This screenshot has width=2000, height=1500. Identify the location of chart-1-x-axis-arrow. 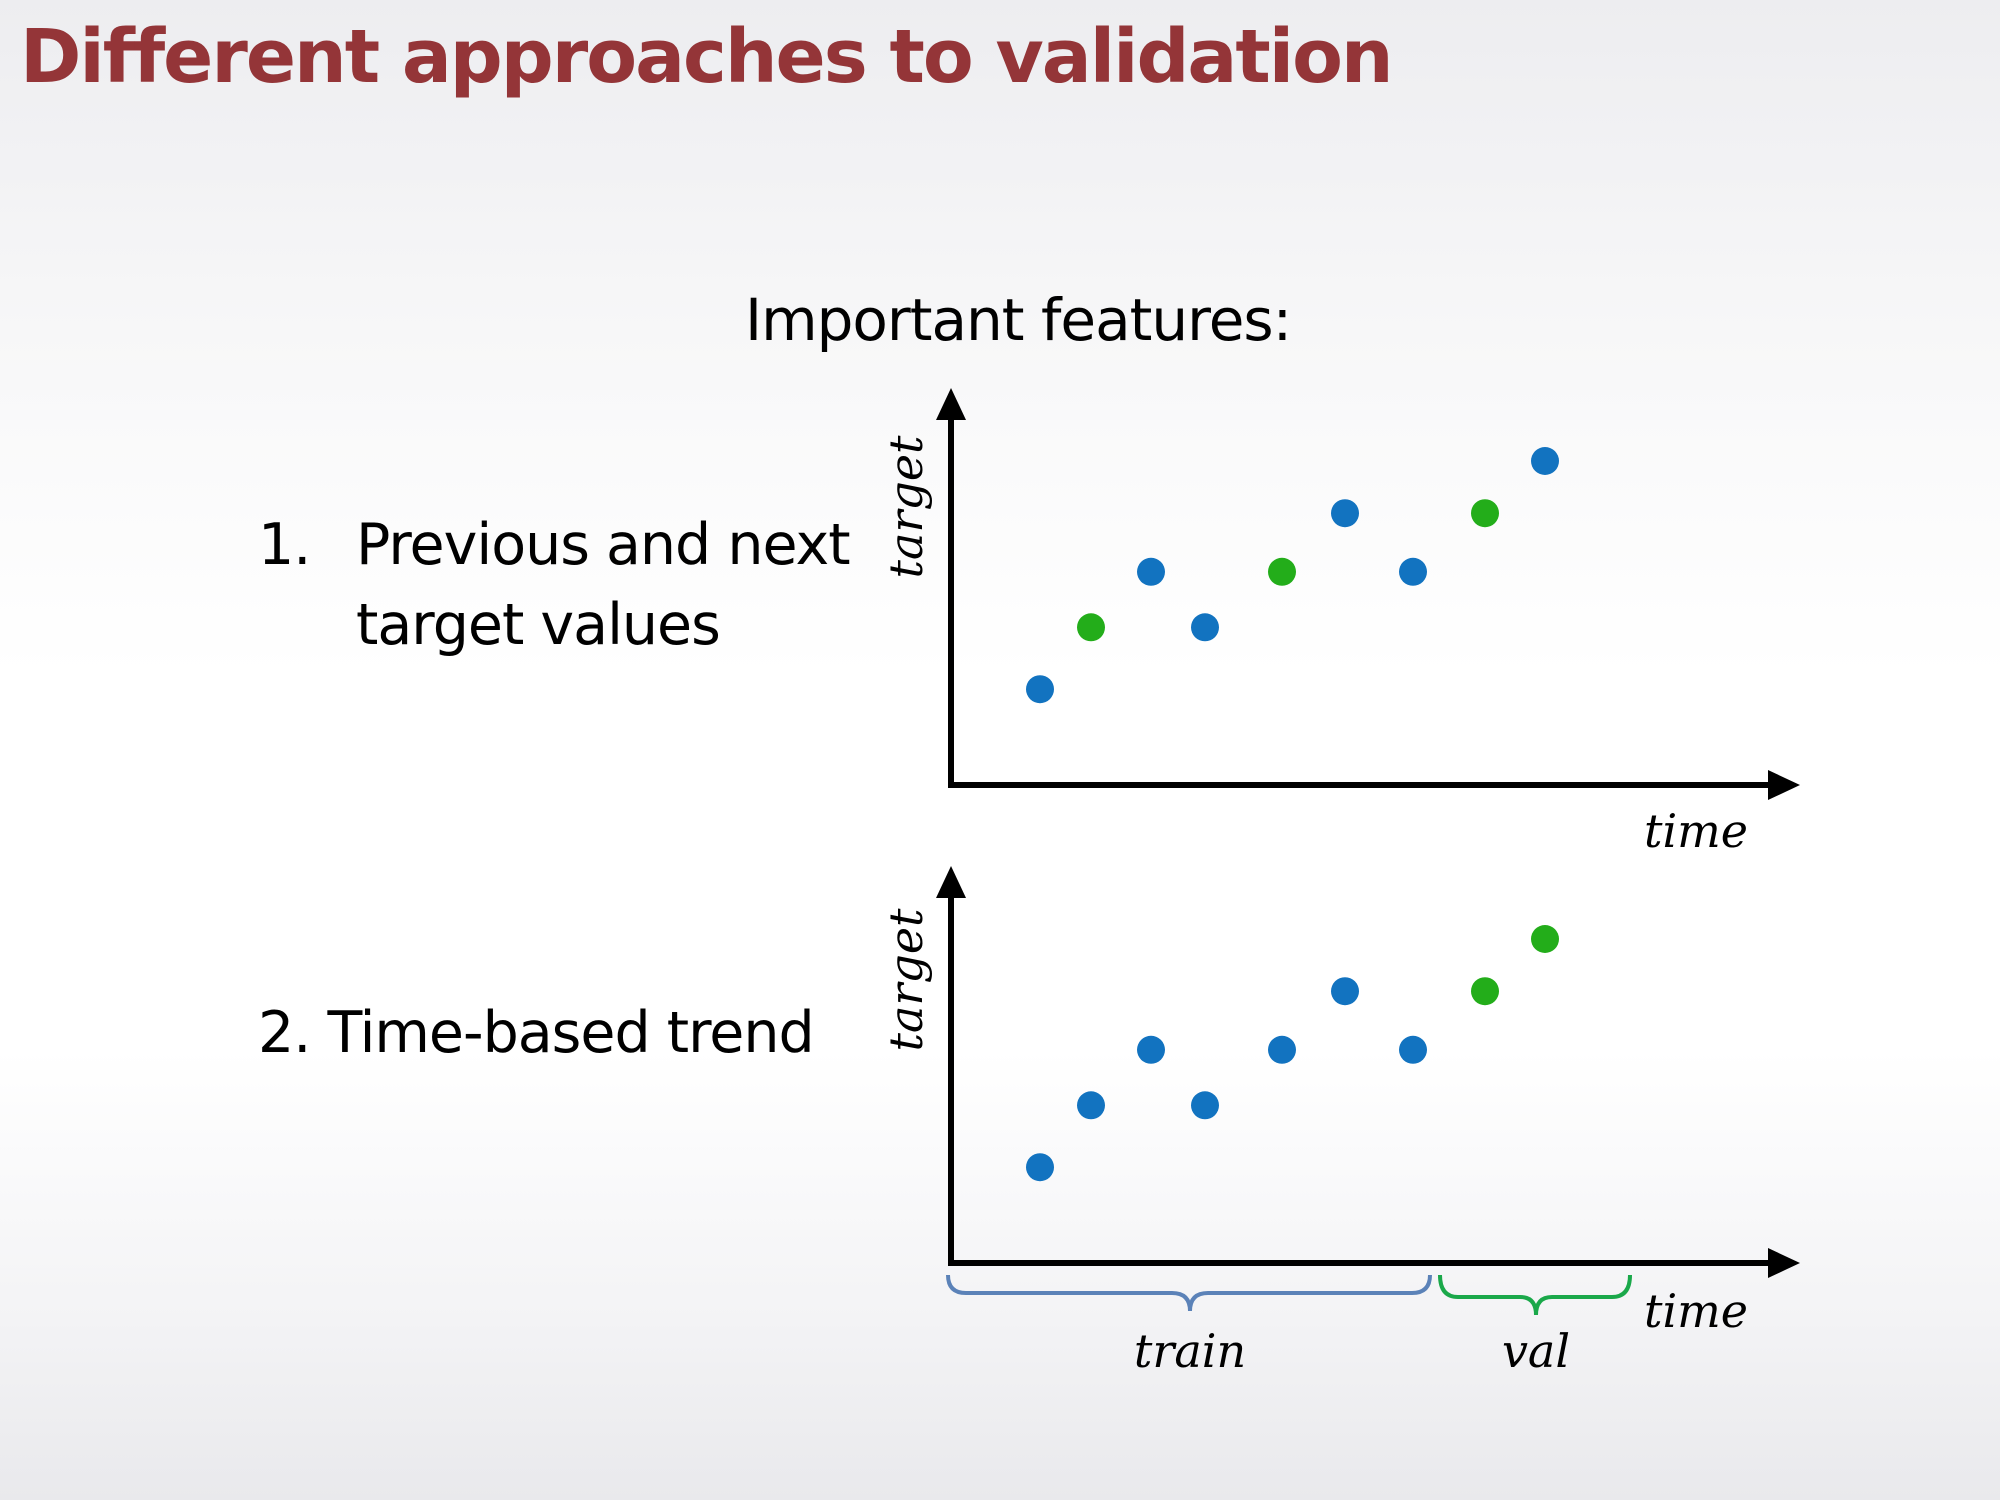
(1784, 785).